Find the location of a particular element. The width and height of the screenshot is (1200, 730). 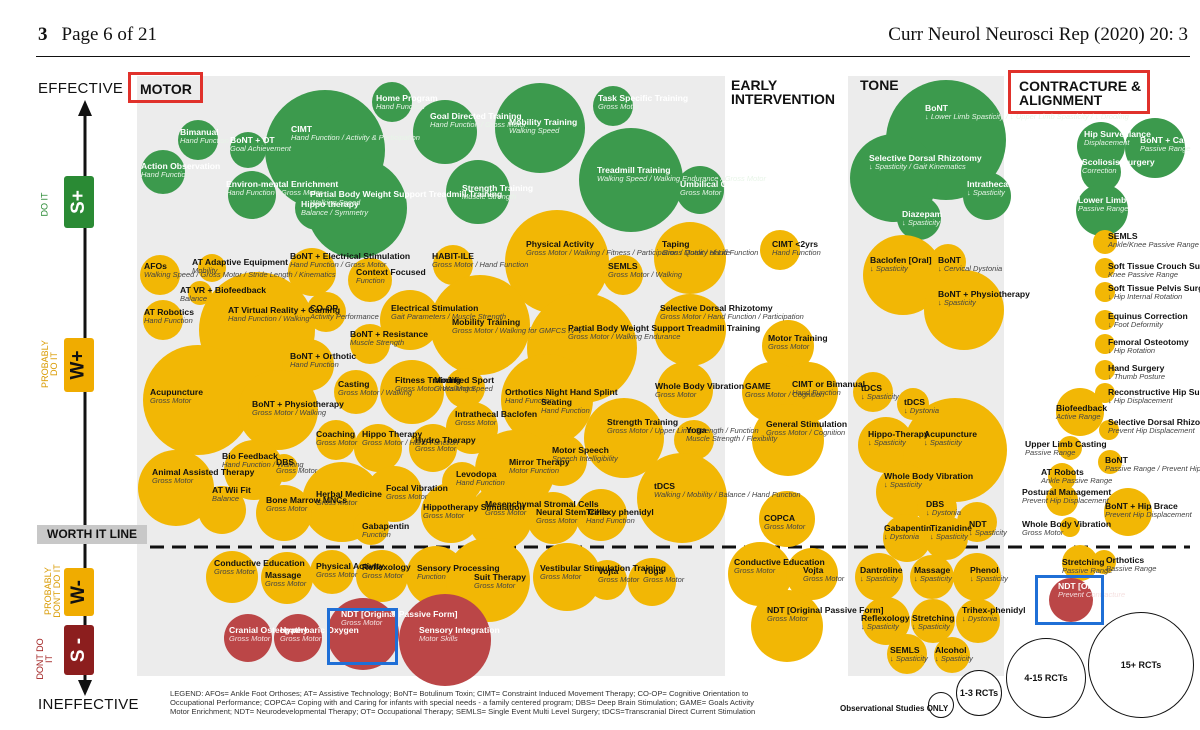

bubble-label: BoNT + Hip Brace Prevent Hip Displacement is located at coordinates (1148, 510).